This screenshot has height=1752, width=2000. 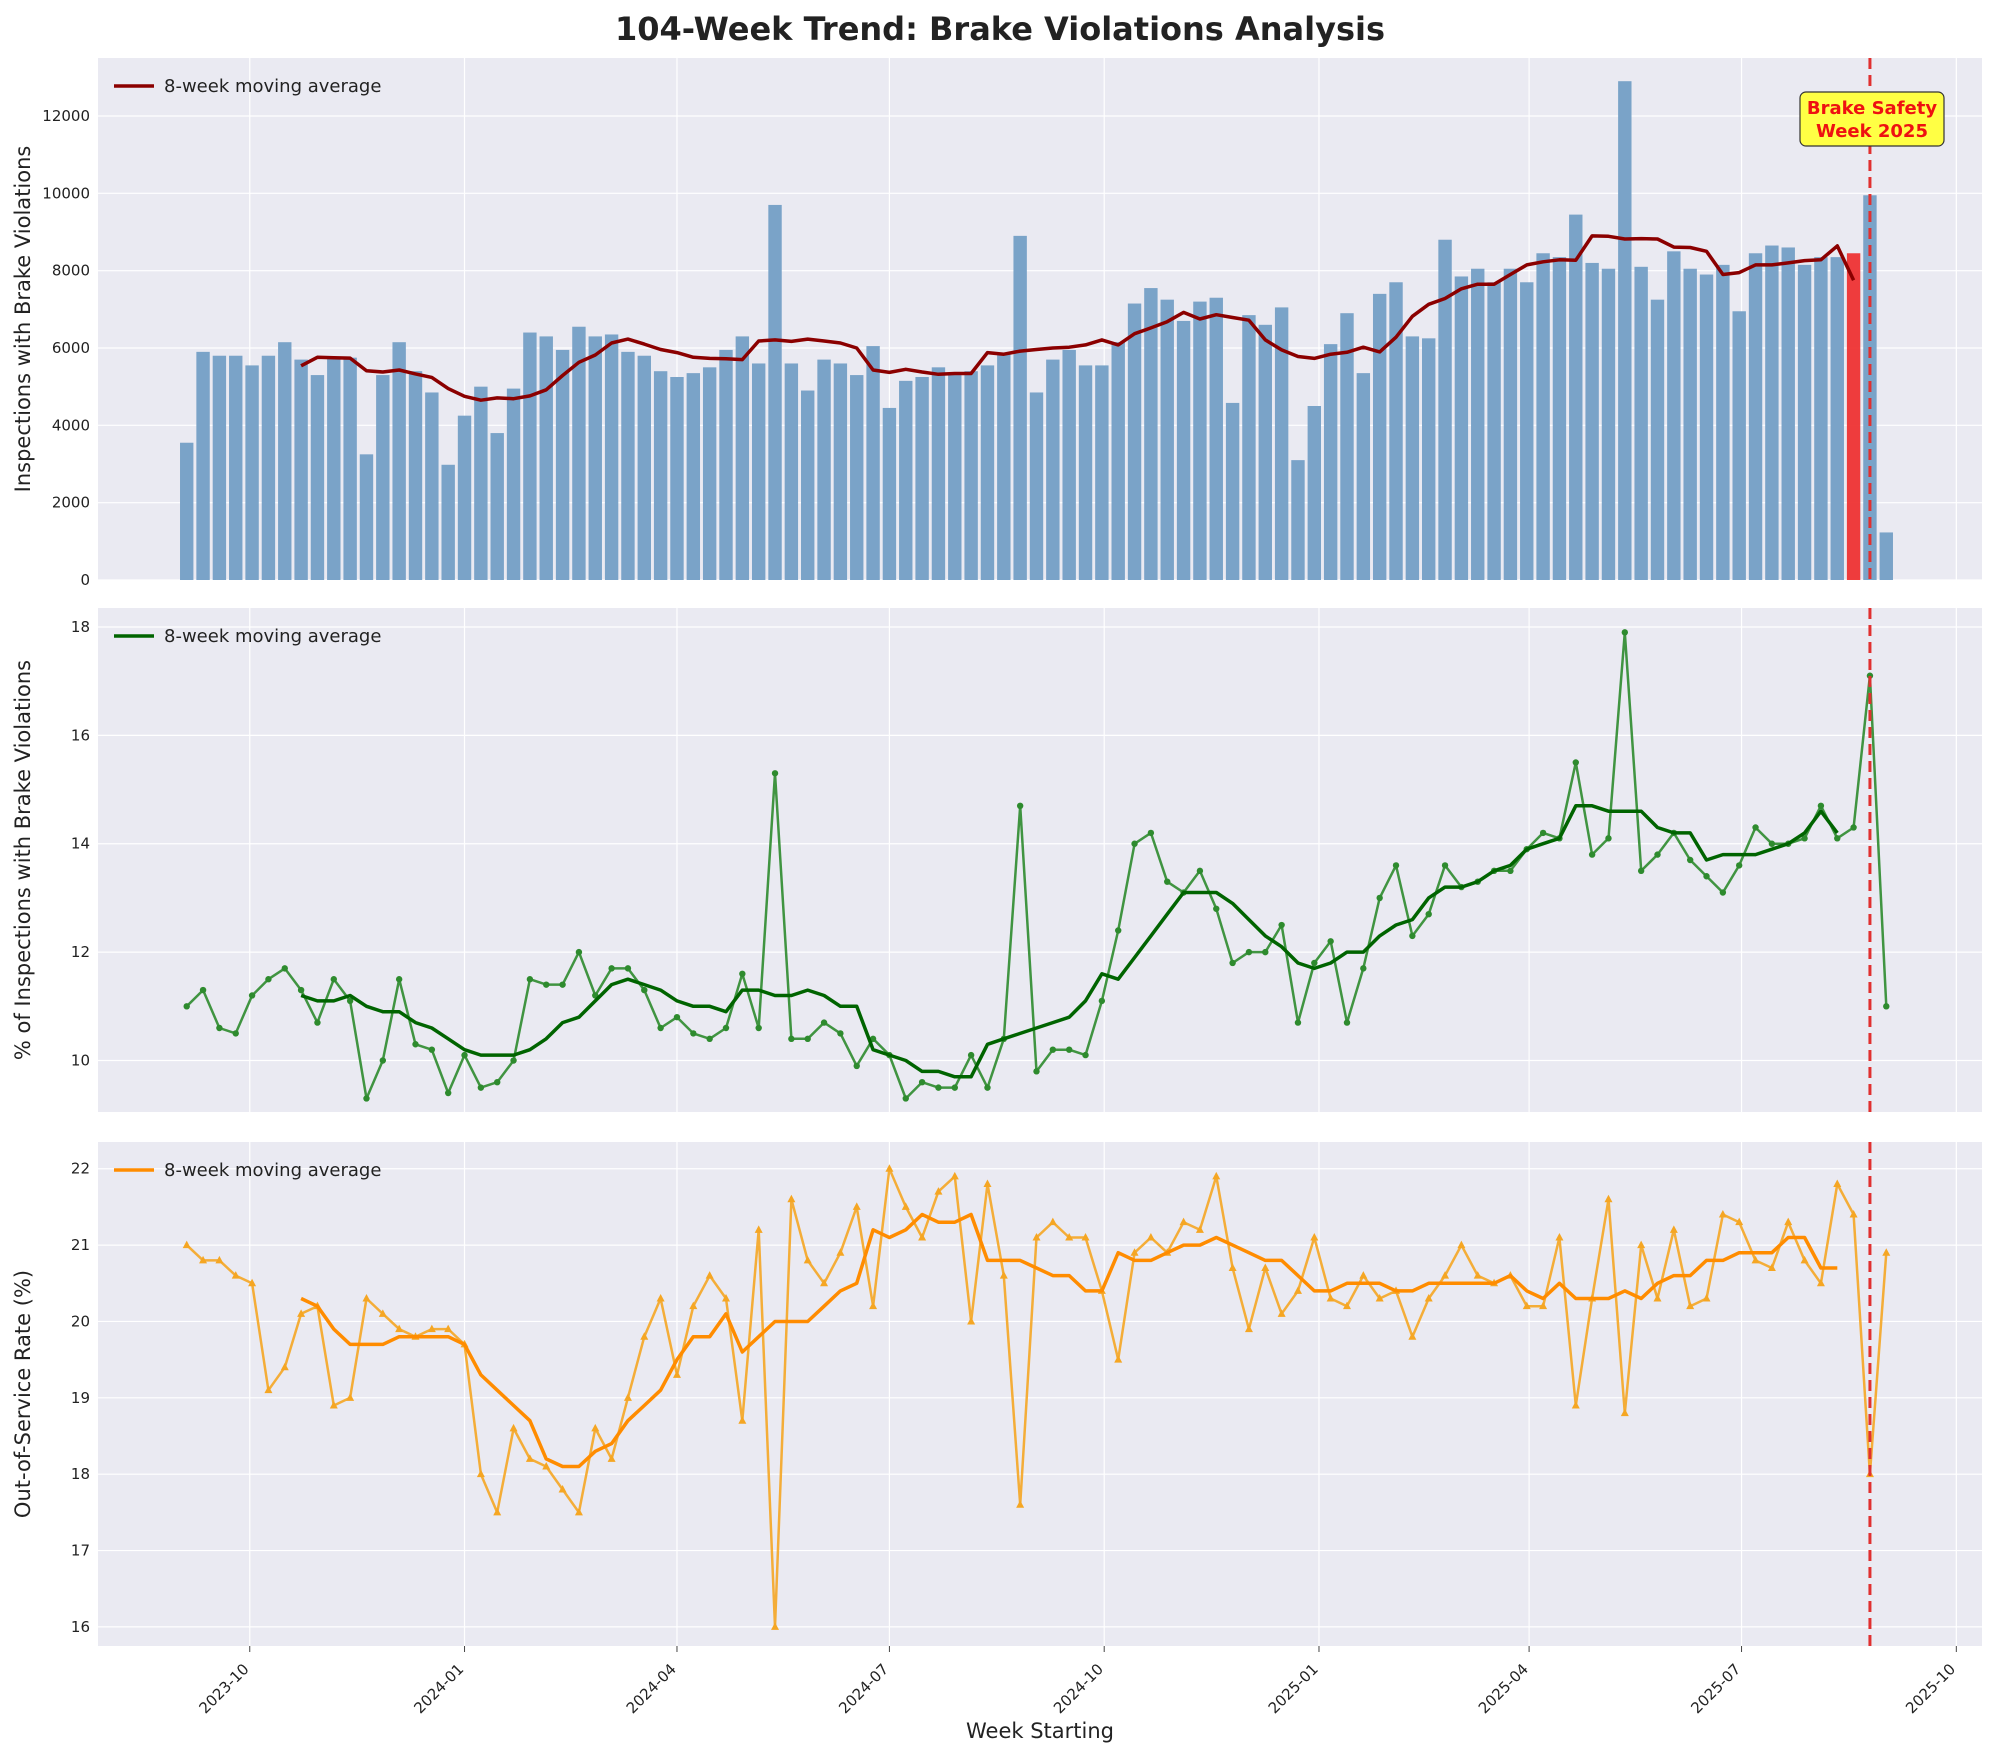 I want to click on moving-average-line, so click(x=1069, y=941).